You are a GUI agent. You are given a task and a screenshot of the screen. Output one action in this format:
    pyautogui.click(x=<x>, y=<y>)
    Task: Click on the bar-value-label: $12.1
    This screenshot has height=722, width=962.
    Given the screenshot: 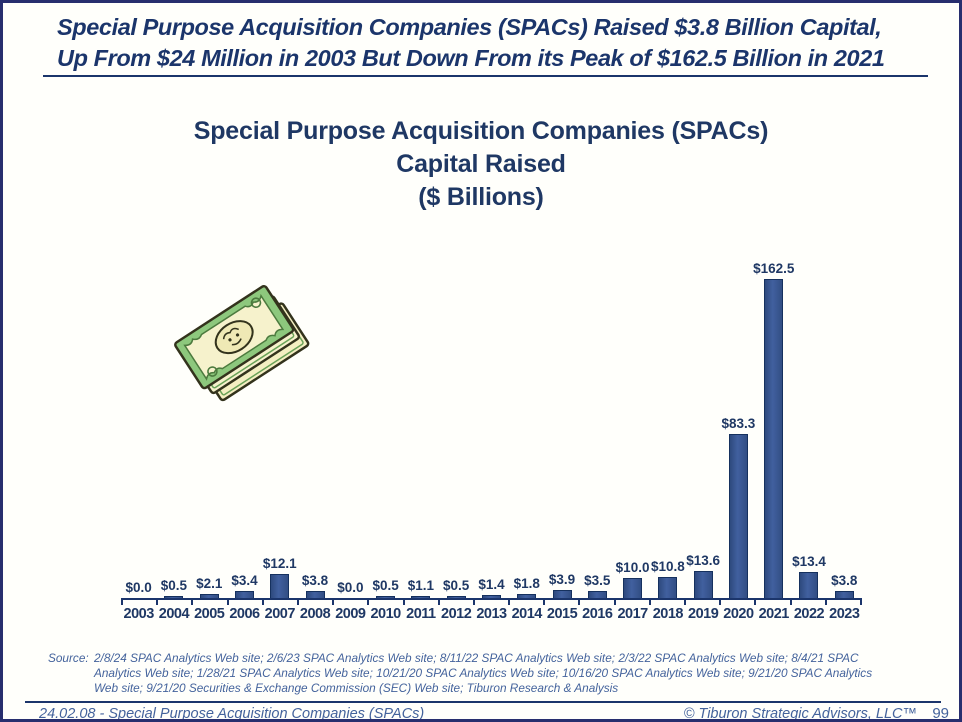 What is the action you would take?
    pyautogui.click(x=279, y=563)
    